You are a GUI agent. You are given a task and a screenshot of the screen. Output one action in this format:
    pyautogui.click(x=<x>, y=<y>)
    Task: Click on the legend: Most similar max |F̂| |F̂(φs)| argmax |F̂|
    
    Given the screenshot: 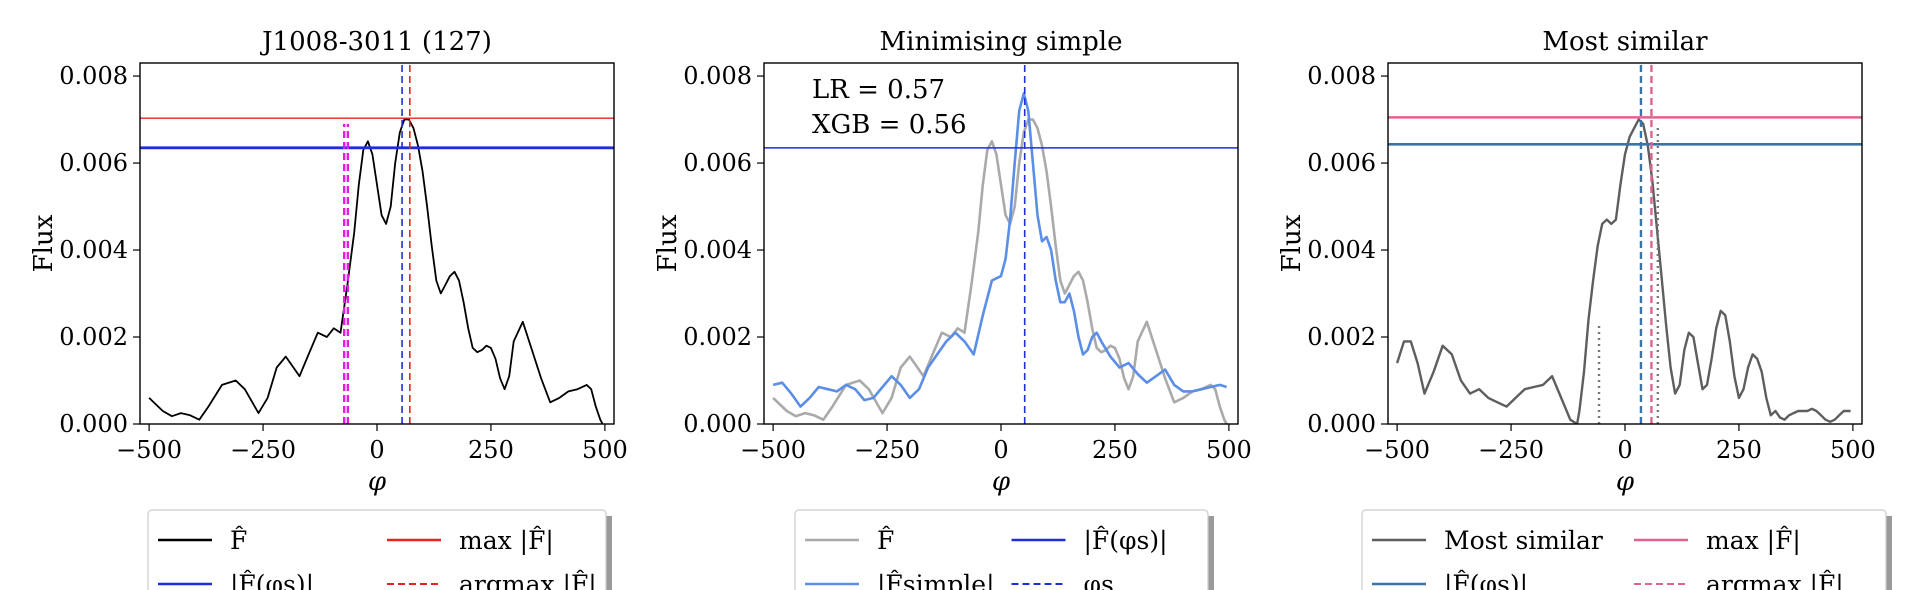 What is the action you would take?
    pyautogui.click(x=1626, y=549)
    